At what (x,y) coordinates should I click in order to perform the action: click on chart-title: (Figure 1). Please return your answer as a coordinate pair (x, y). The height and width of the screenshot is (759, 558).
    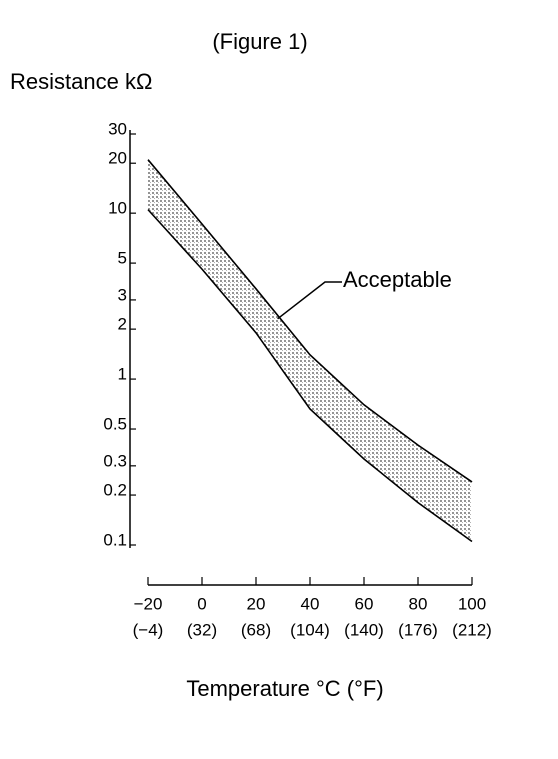
    Looking at the image, I should click on (259, 41).